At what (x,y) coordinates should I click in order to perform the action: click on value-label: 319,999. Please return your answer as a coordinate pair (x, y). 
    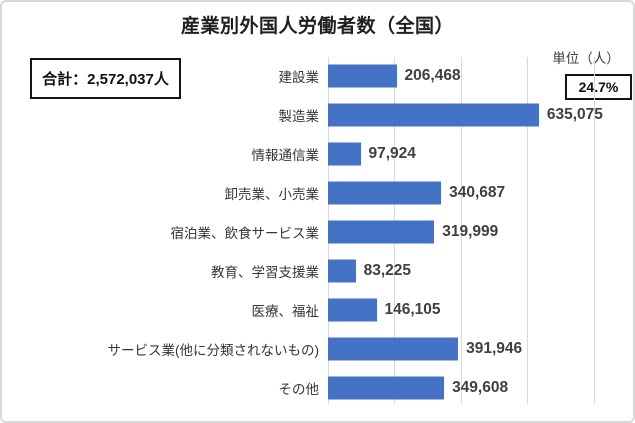
    Looking at the image, I should click on (470, 232).